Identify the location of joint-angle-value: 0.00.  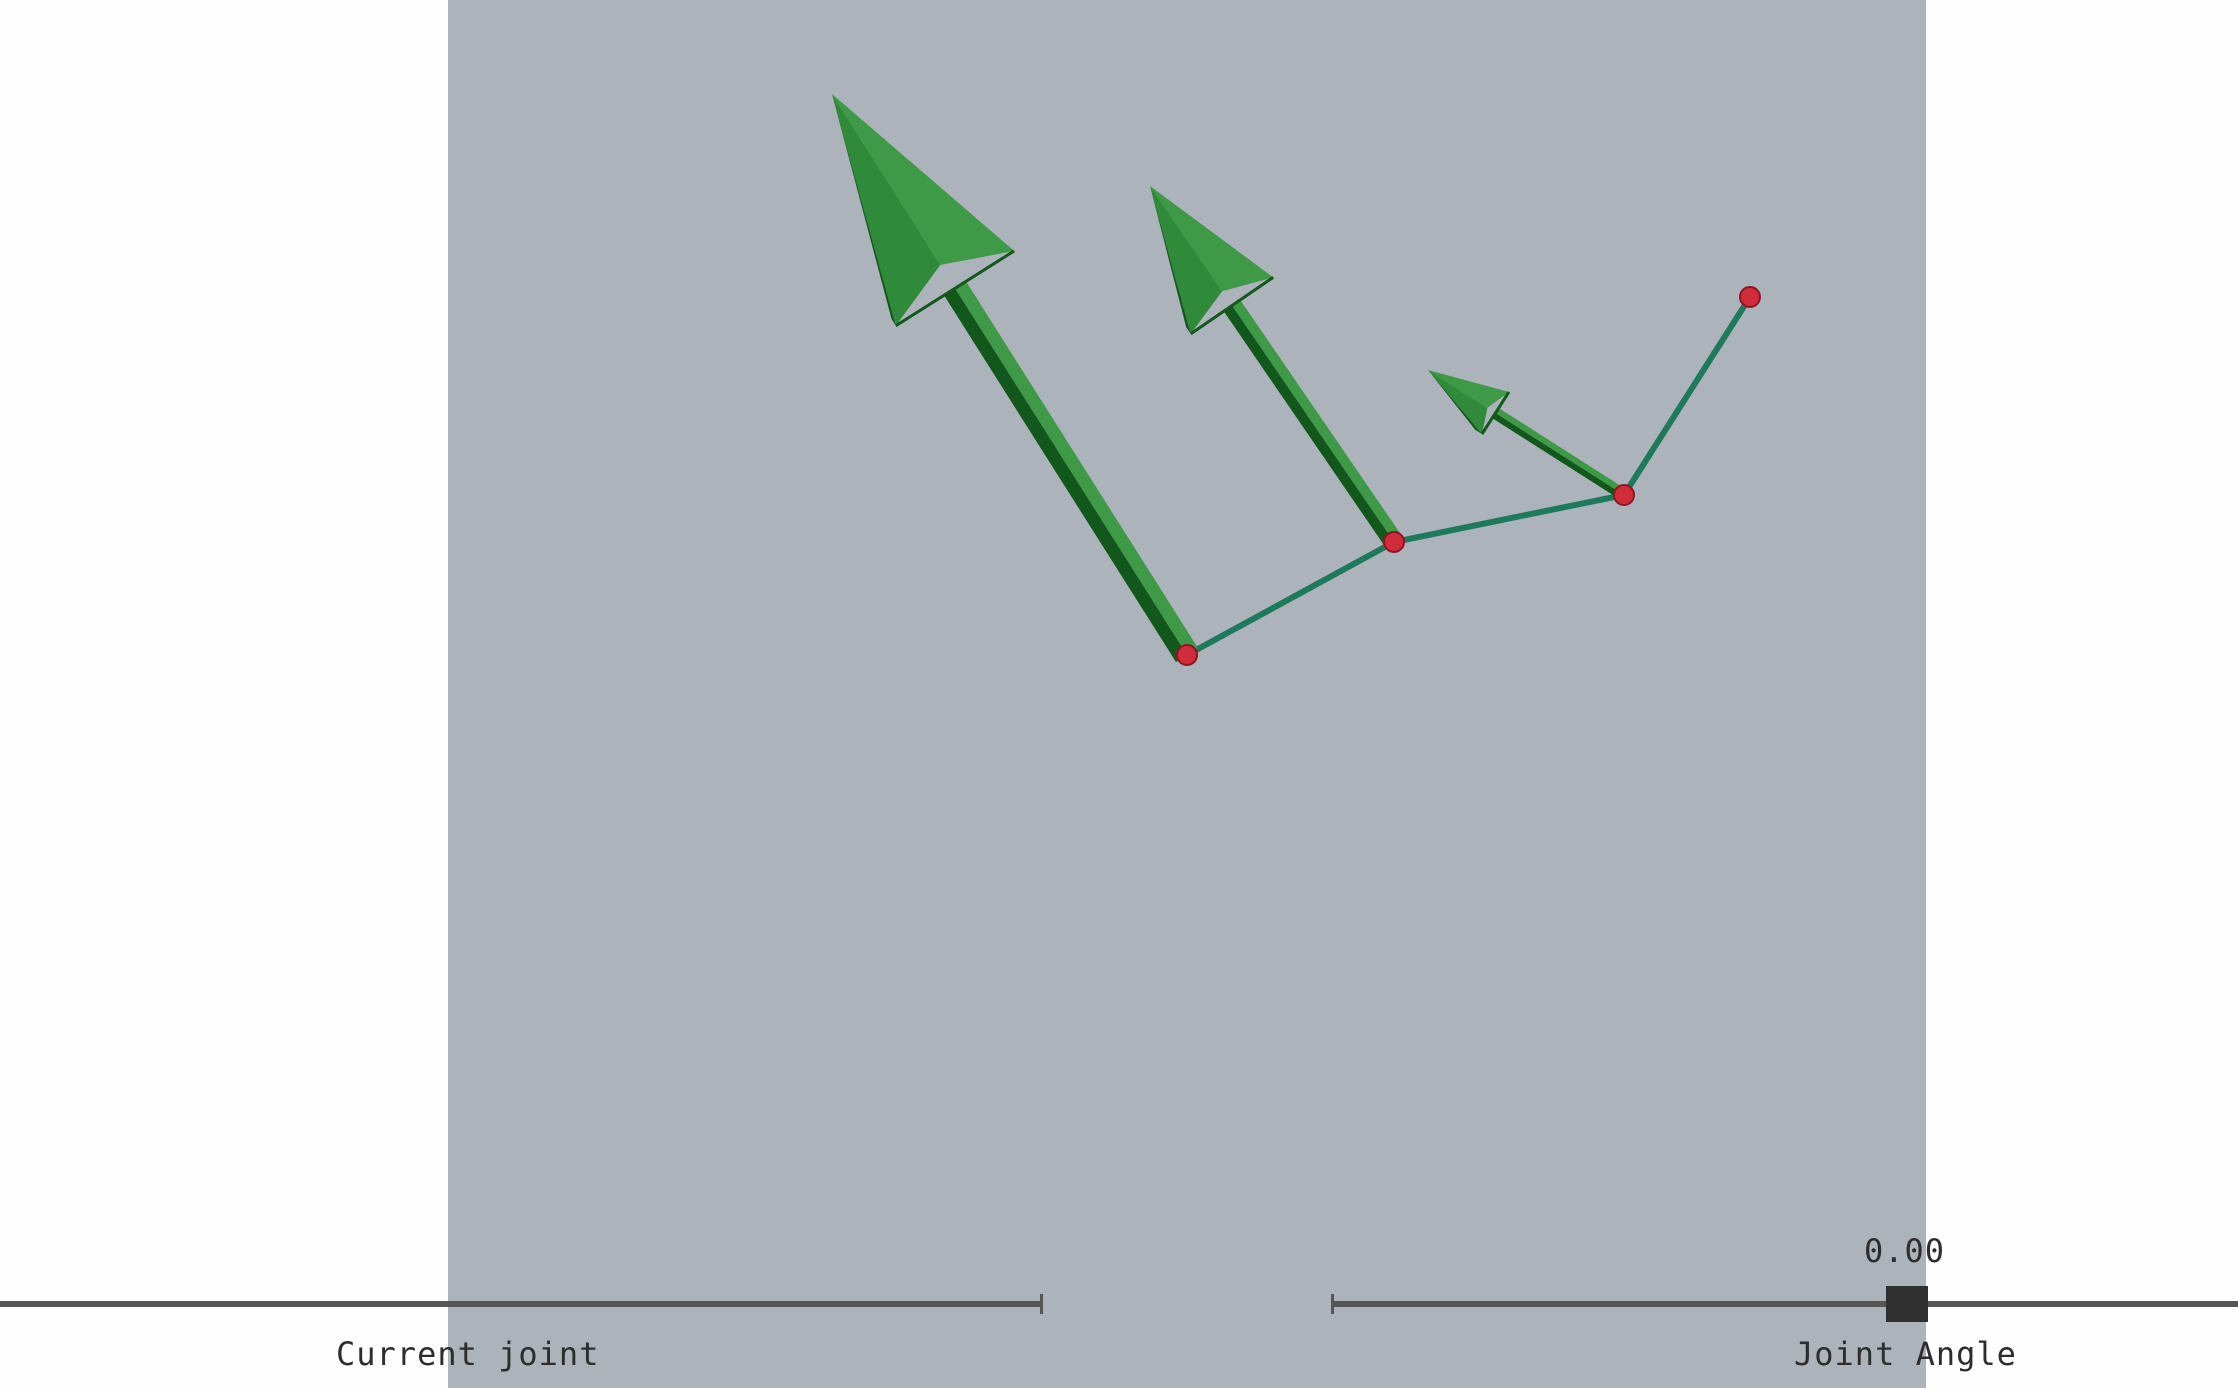
(1905, 1251).